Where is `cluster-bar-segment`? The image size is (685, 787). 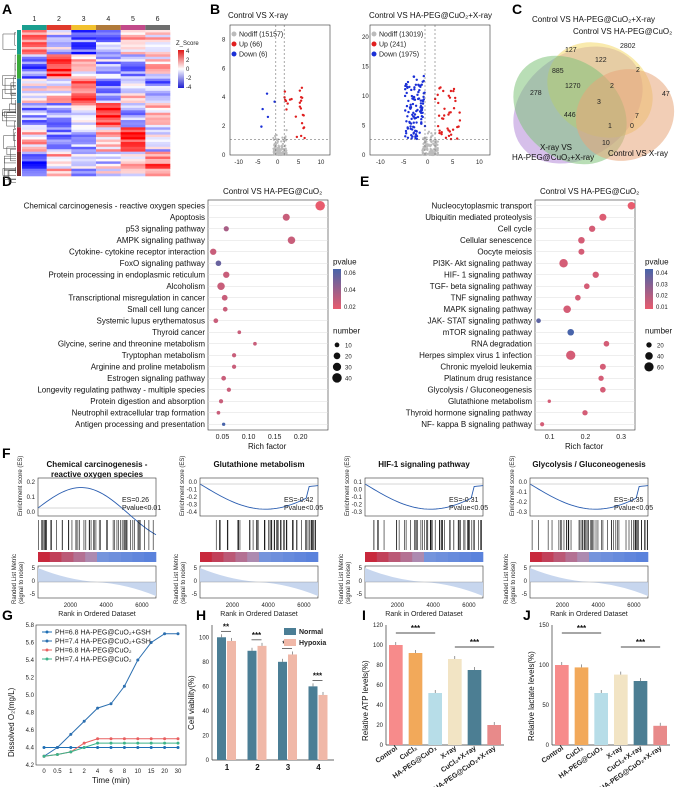
cluster-bar-segment is located at coordinates (19, 90).